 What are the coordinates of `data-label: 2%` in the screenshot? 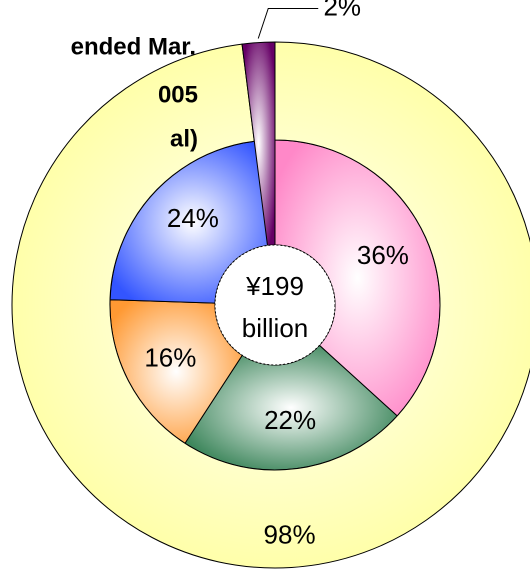 It's located at (342, 10).